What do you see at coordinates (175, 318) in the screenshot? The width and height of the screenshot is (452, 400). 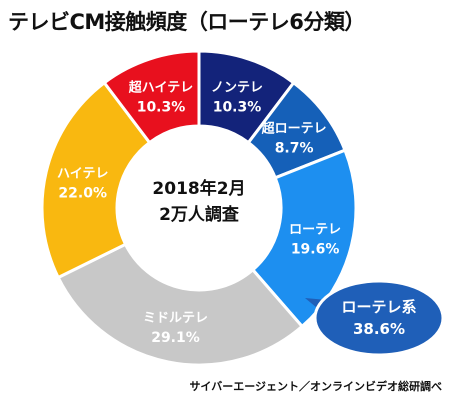 I see `slice-label-3: ミドルテレ` at bounding box center [175, 318].